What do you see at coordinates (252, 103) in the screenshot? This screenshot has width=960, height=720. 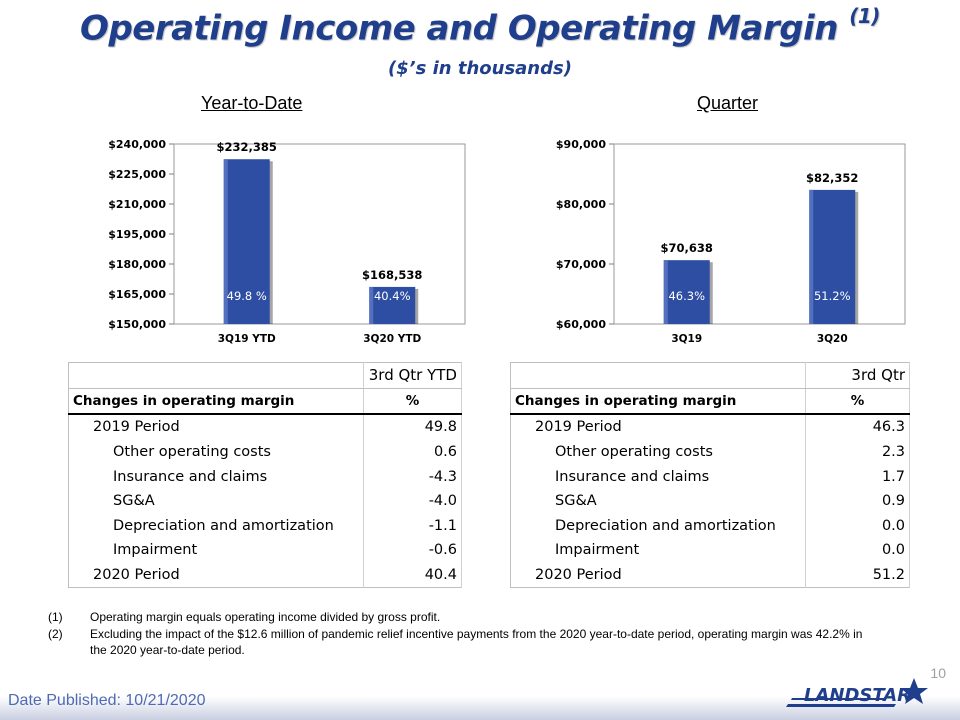 I see `ytd-heading: Year-to-Date` at bounding box center [252, 103].